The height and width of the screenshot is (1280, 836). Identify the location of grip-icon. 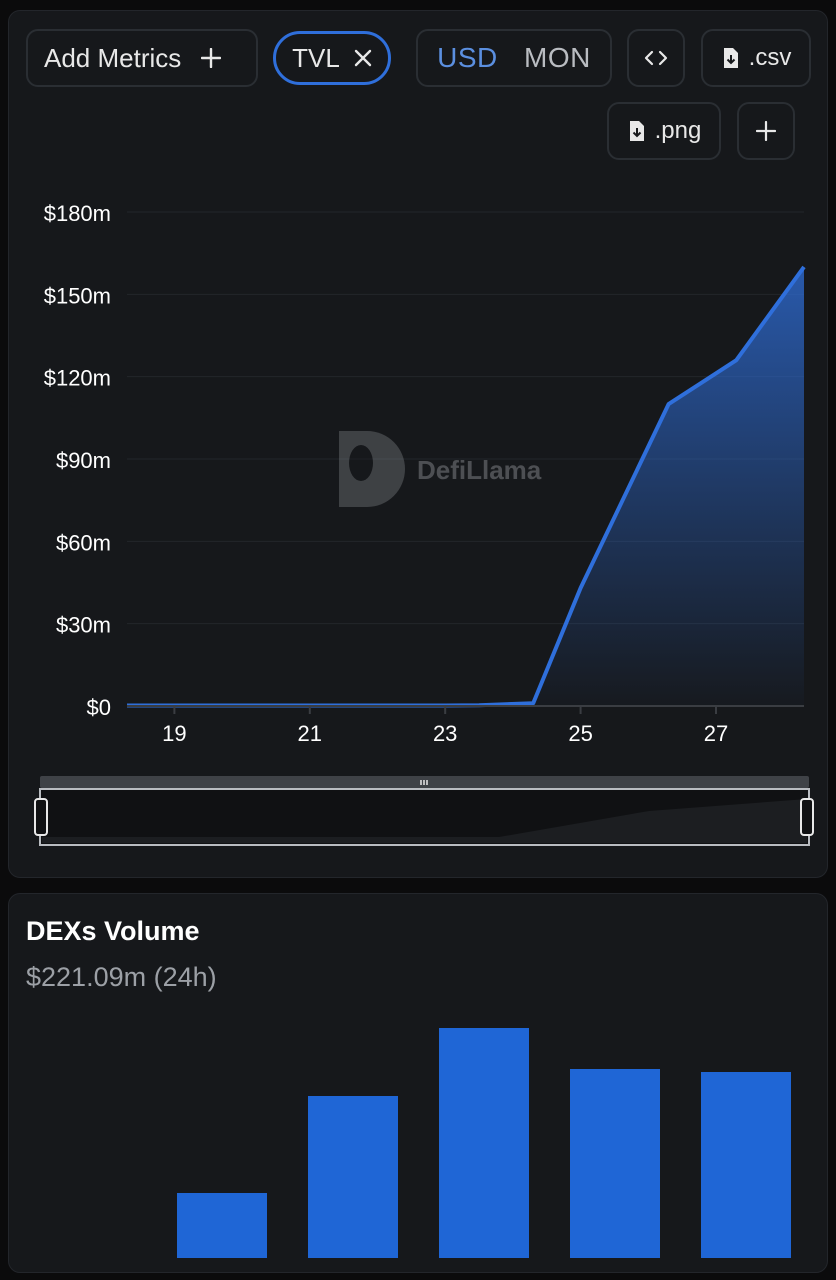
(424, 782).